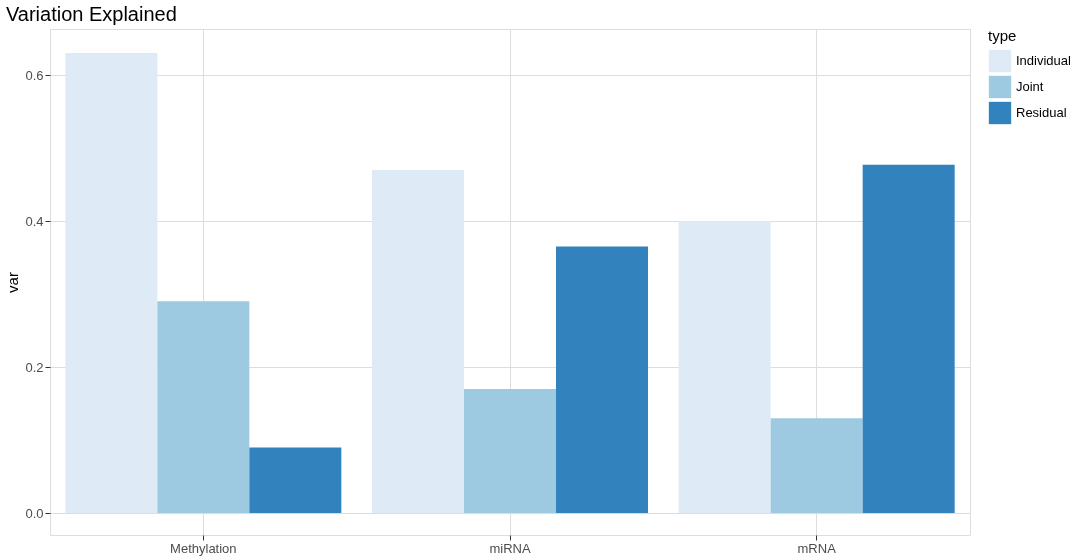 The height and width of the screenshot is (560, 1076). What do you see at coordinates (1041, 112) in the screenshot?
I see `legend-label: Residual` at bounding box center [1041, 112].